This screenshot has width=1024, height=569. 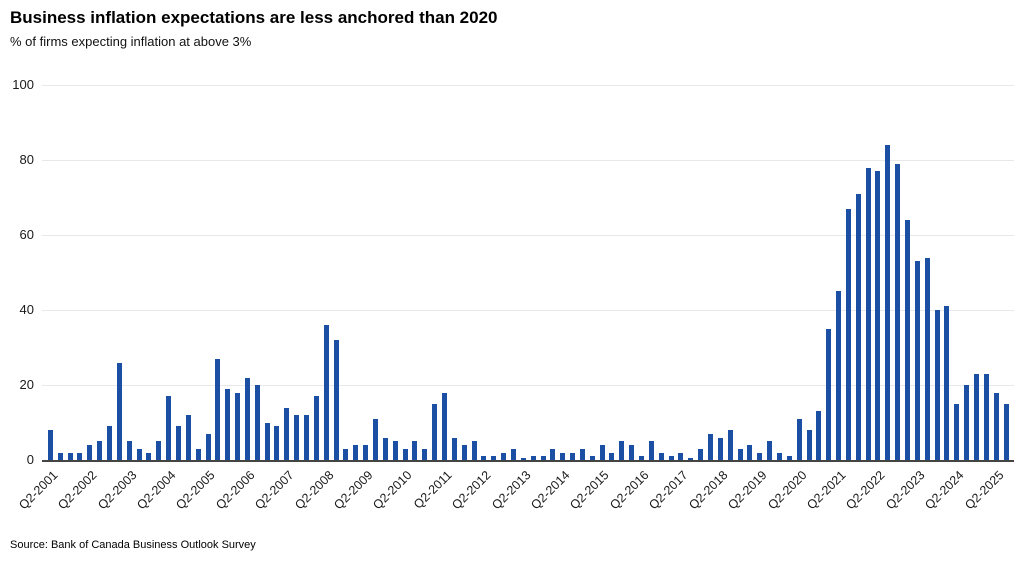 I want to click on bar-Q4-2024, so click(x=976, y=416).